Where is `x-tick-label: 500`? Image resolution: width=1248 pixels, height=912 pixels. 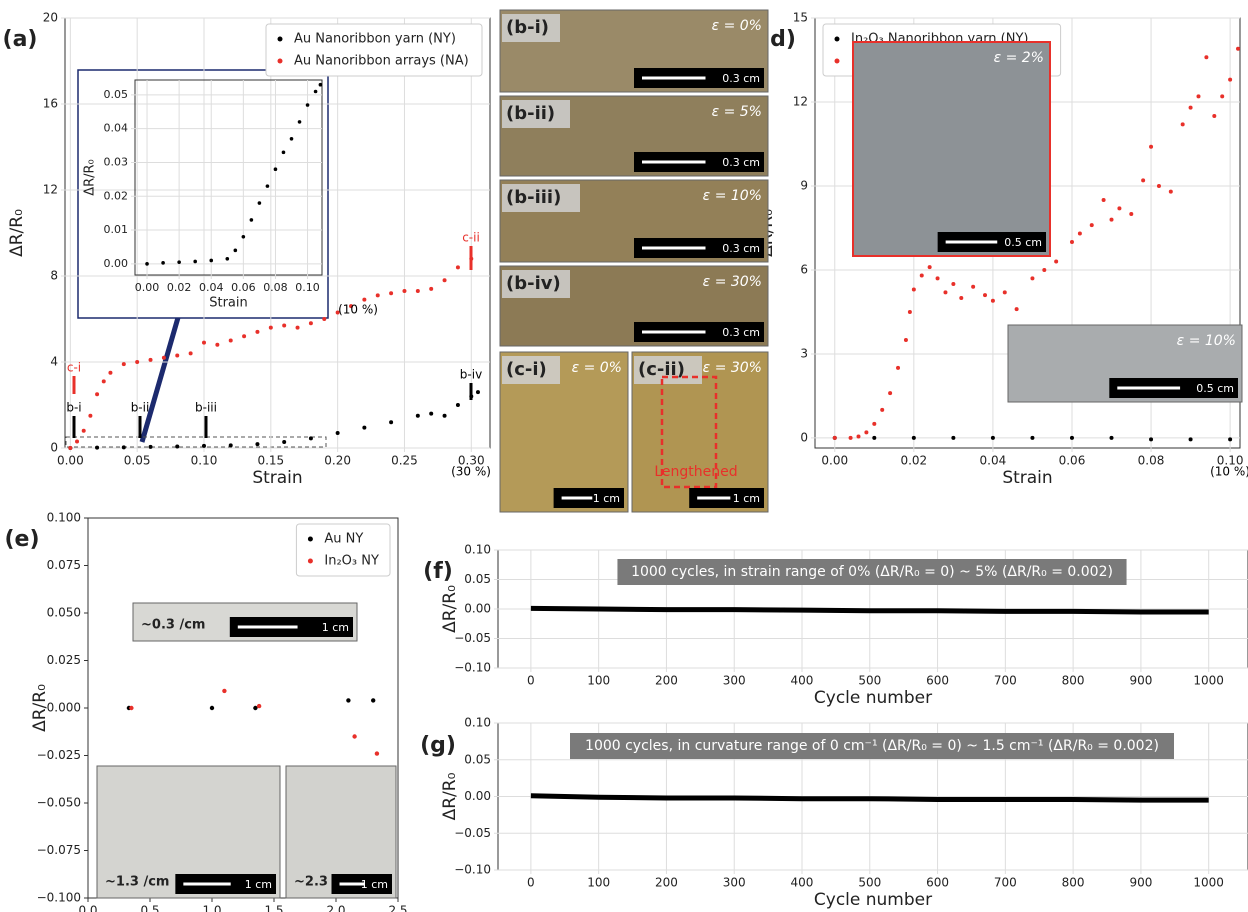
x-tick-label: 500 is located at coordinates (869, 681).